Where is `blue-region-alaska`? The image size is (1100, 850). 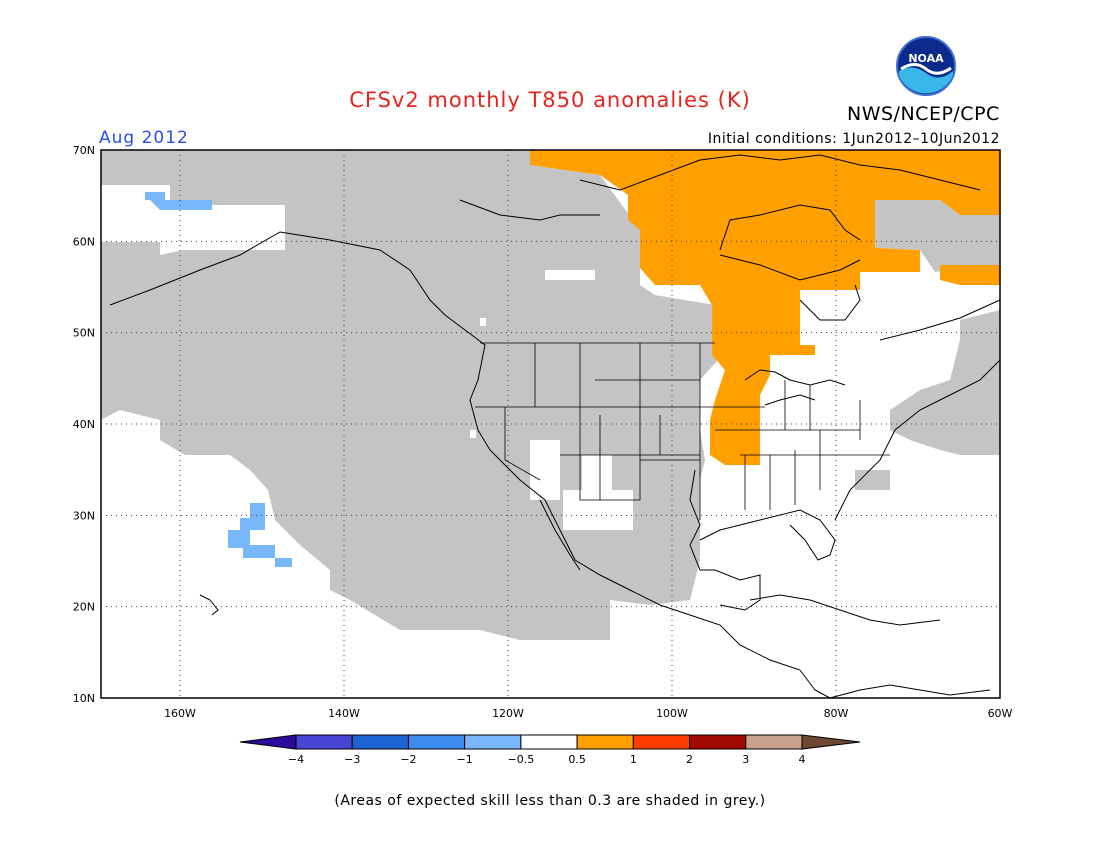 blue-region-alaska is located at coordinates (178, 201).